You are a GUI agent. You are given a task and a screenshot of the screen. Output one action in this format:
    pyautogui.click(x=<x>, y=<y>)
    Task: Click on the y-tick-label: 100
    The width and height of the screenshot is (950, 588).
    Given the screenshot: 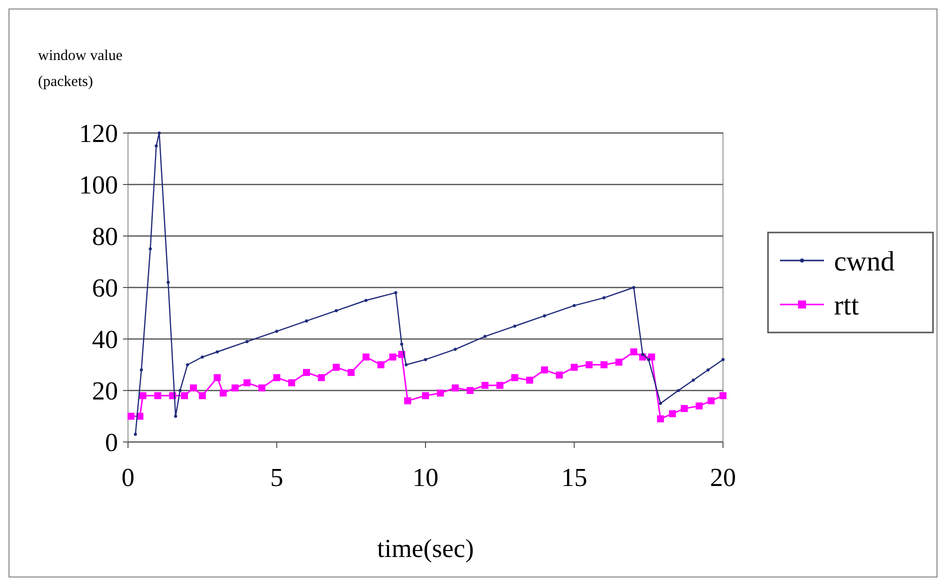 What is the action you would take?
    pyautogui.click(x=98, y=185)
    